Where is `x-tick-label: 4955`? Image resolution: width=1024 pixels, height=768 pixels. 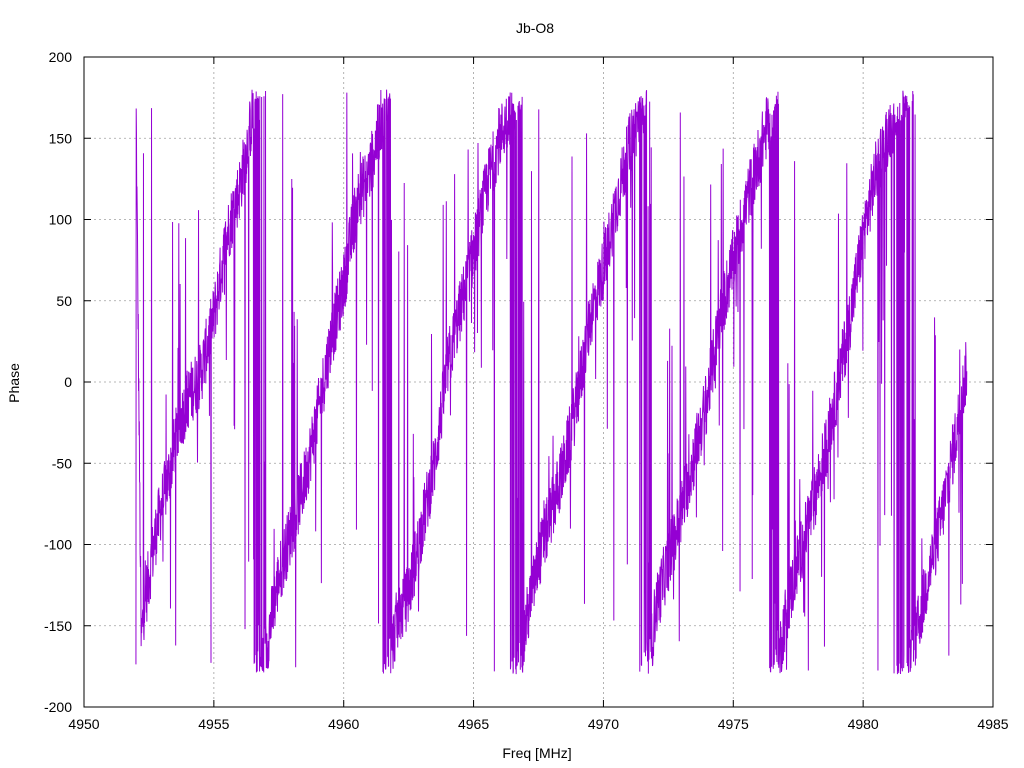 x-tick-label: 4955 is located at coordinates (213, 724).